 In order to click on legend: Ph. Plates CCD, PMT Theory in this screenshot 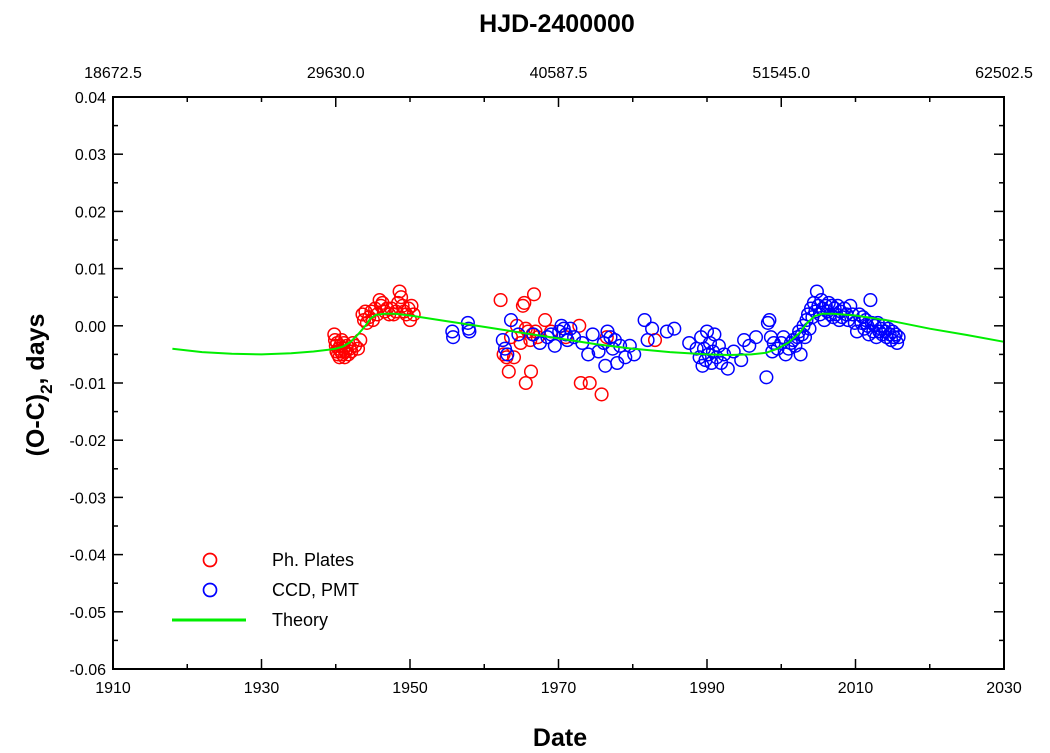, I will do `click(265, 590)`.